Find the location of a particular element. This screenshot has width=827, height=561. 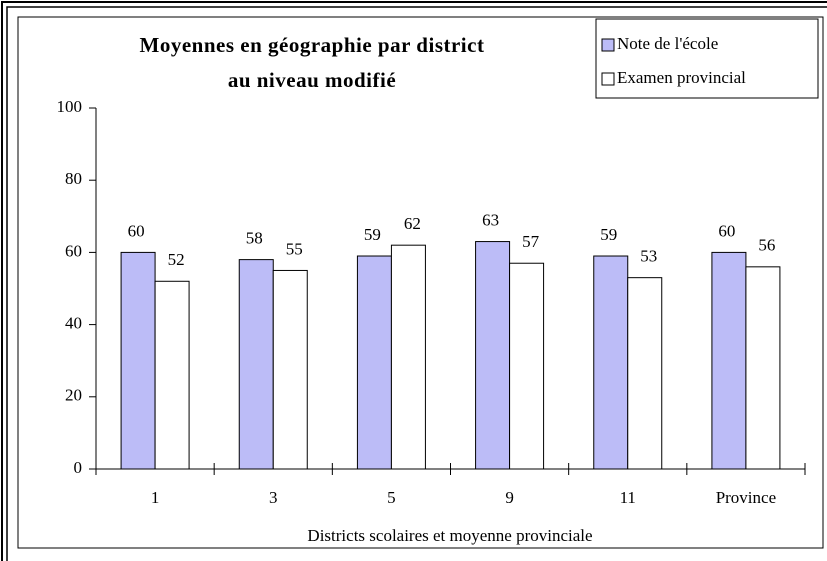

x-tick-label: 11 is located at coordinates (628, 497).